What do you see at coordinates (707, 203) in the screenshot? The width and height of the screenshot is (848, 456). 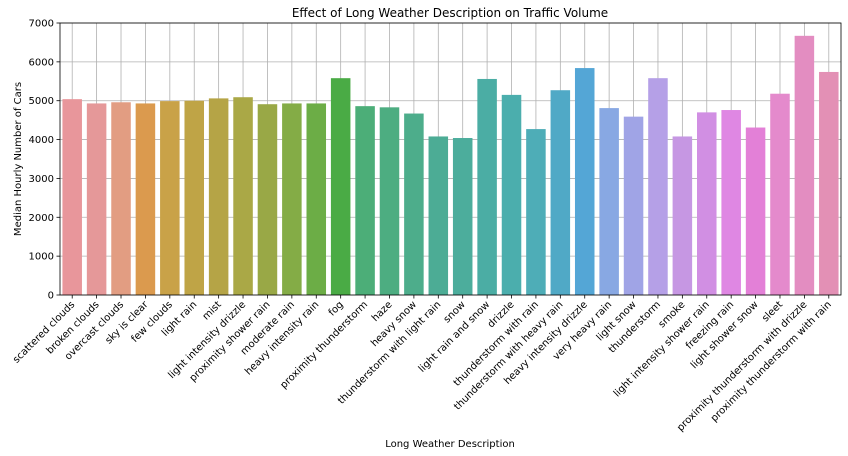 I see `bar-light-intensity-shower-rain` at bounding box center [707, 203].